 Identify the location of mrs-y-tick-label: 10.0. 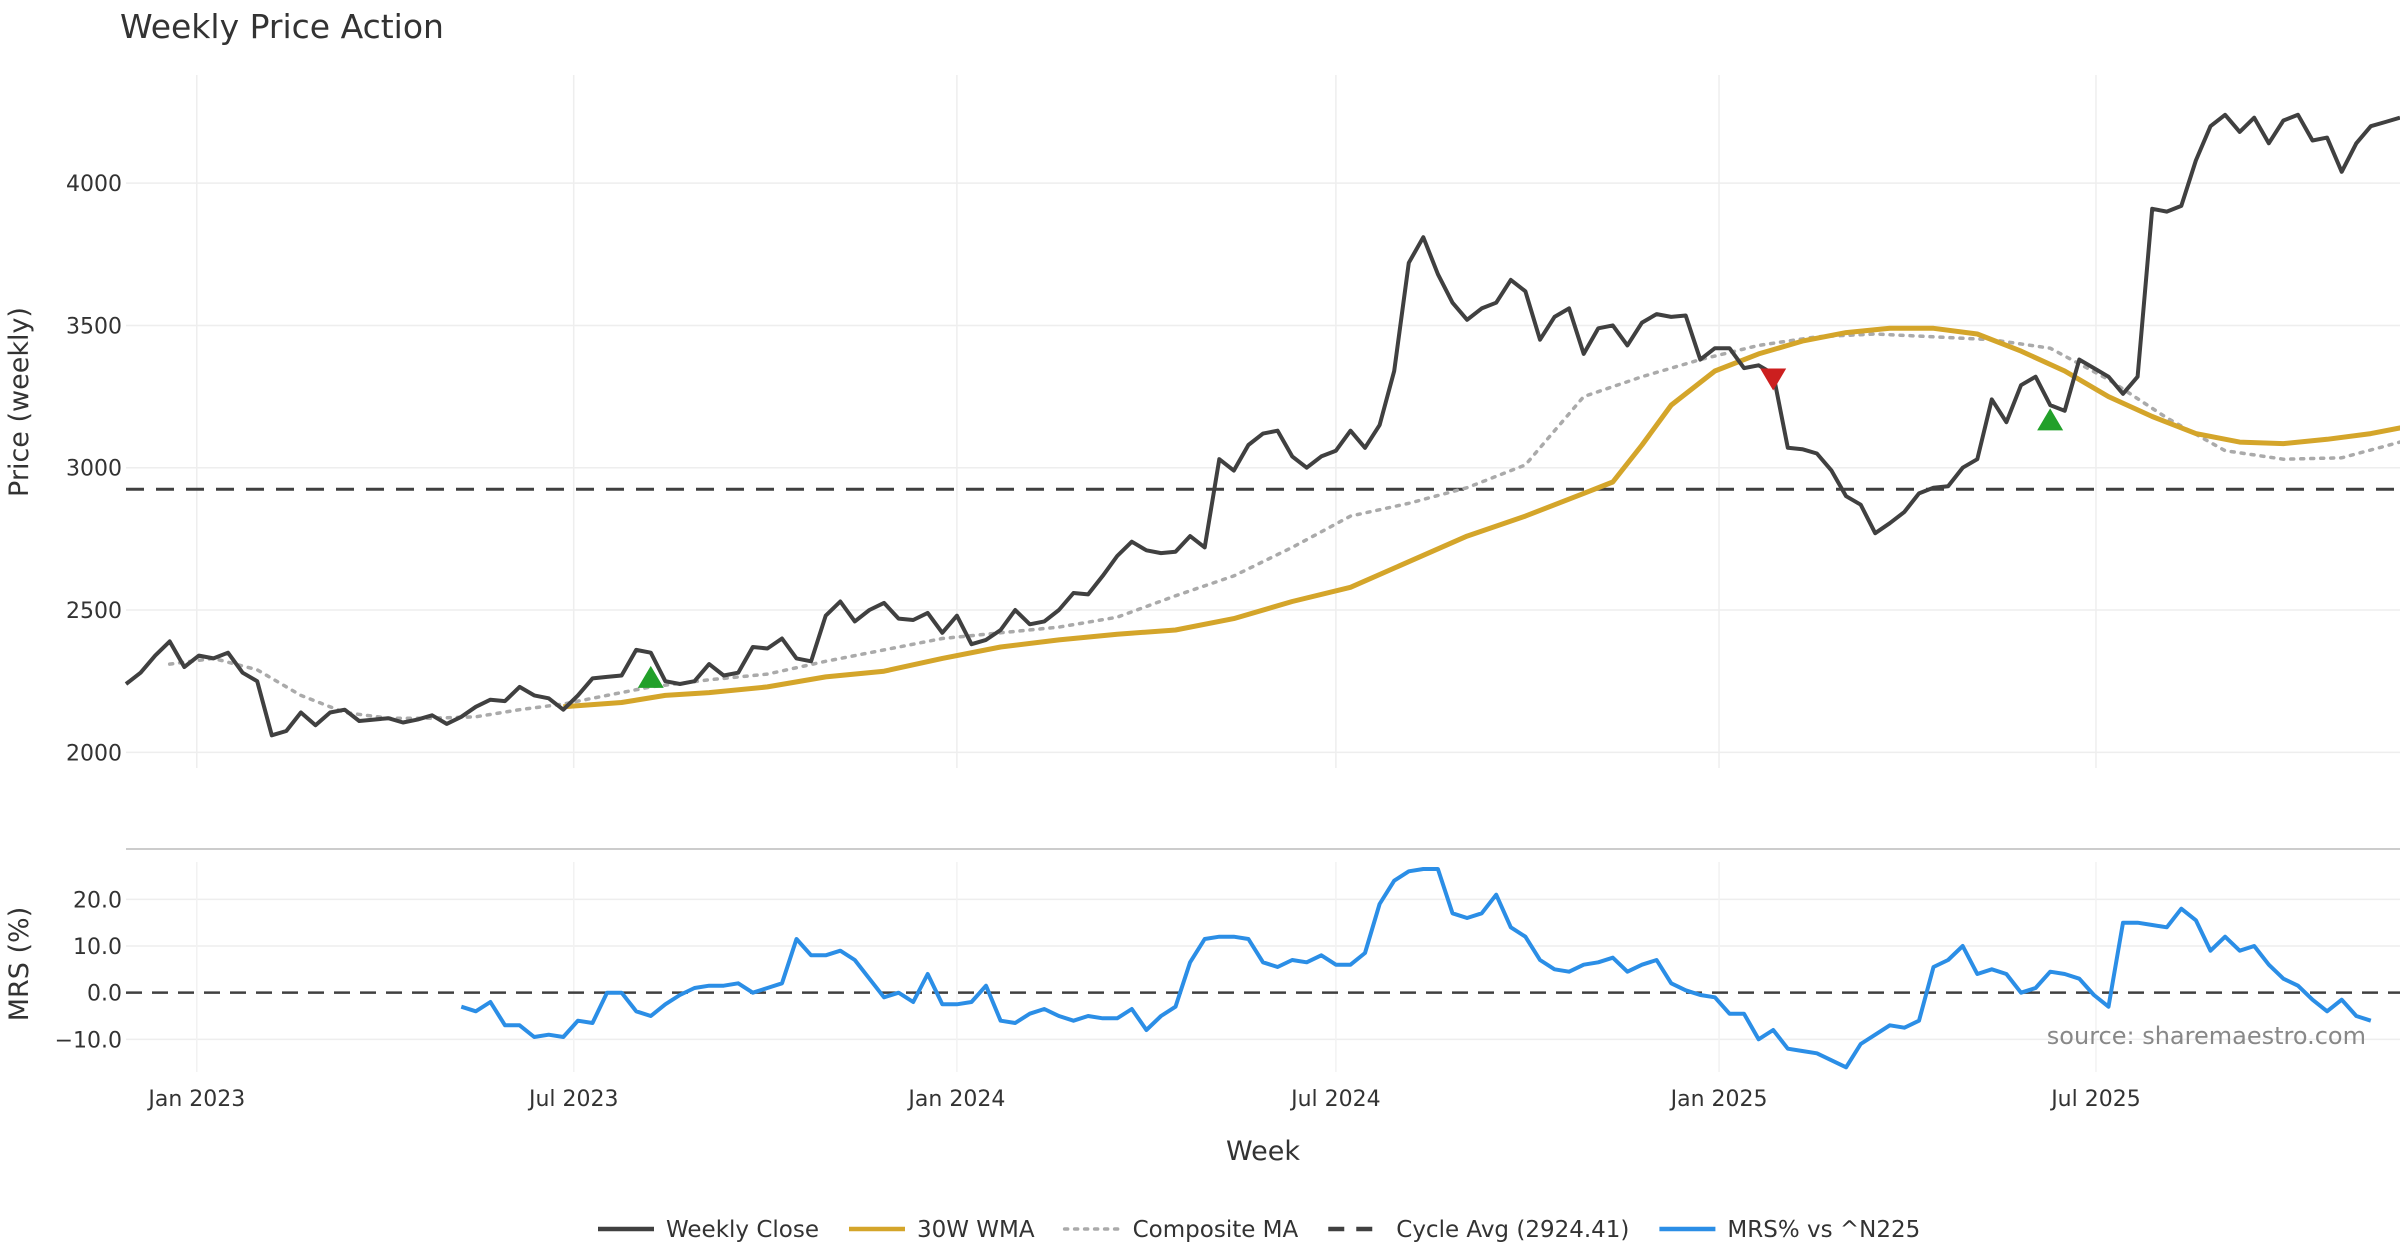
(97, 947).